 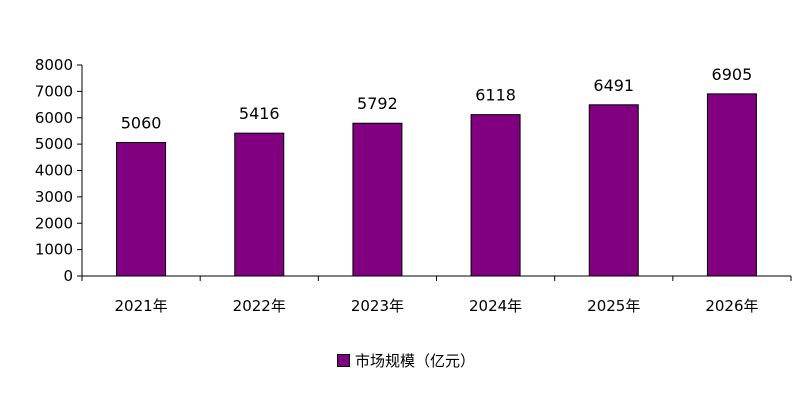 I want to click on y-tick-label: 5000, so click(x=54, y=144).